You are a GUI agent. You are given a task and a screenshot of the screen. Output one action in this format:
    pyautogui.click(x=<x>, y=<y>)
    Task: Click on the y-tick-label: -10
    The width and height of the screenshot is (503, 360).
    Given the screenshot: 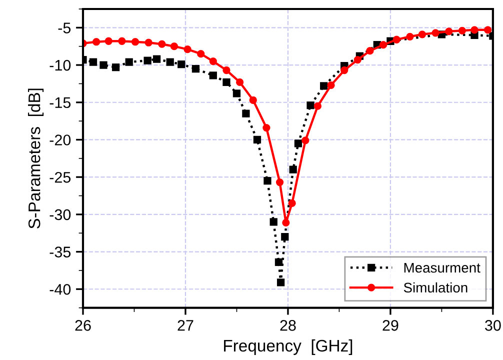 What is the action you would take?
    pyautogui.click(x=60, y=65)
    